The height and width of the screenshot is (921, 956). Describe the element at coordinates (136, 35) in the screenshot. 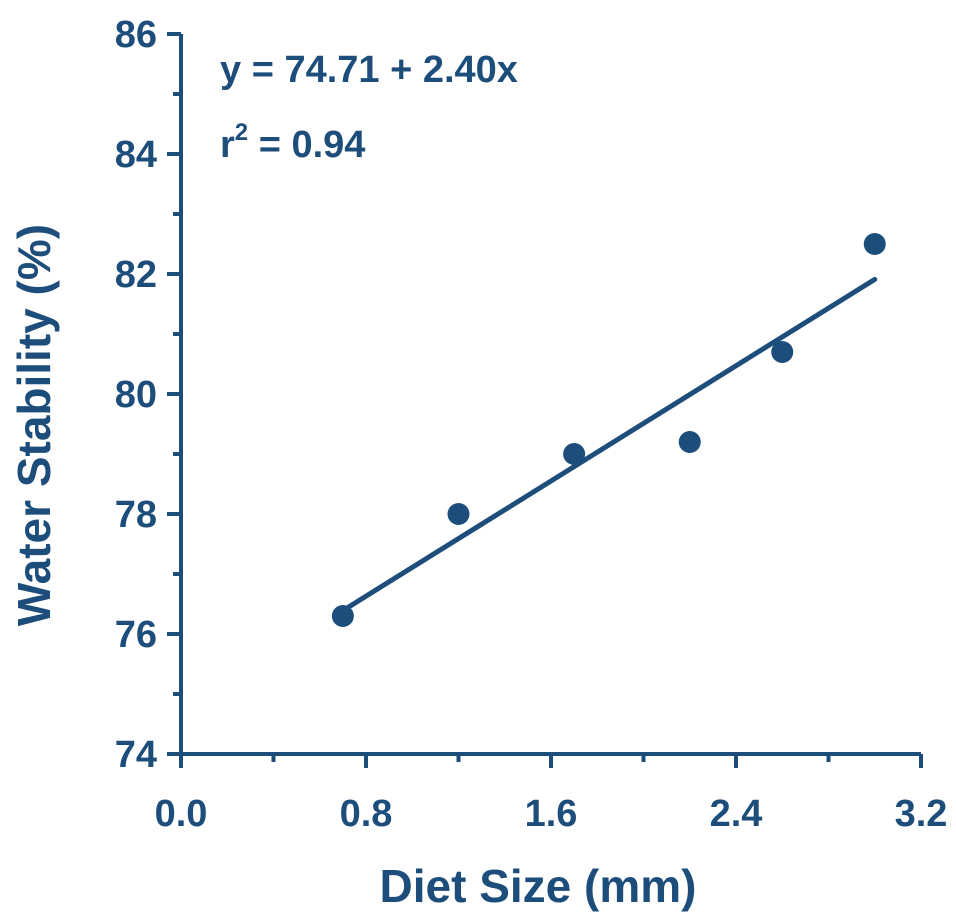

I see `y-tick-label: 86` at that location.